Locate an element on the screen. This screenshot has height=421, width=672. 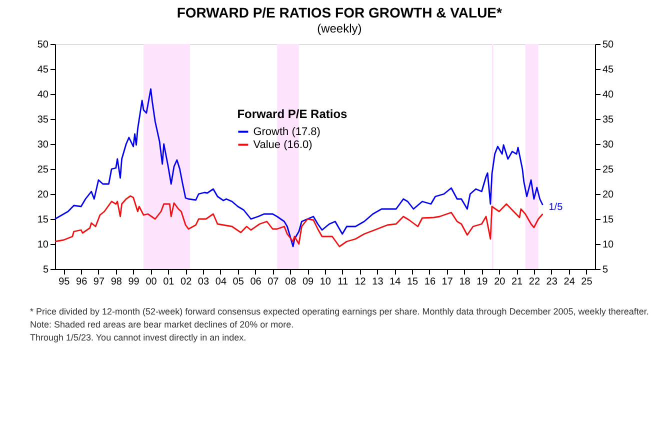
y2-tick-label: 5 is located at coordinates (605, 270).